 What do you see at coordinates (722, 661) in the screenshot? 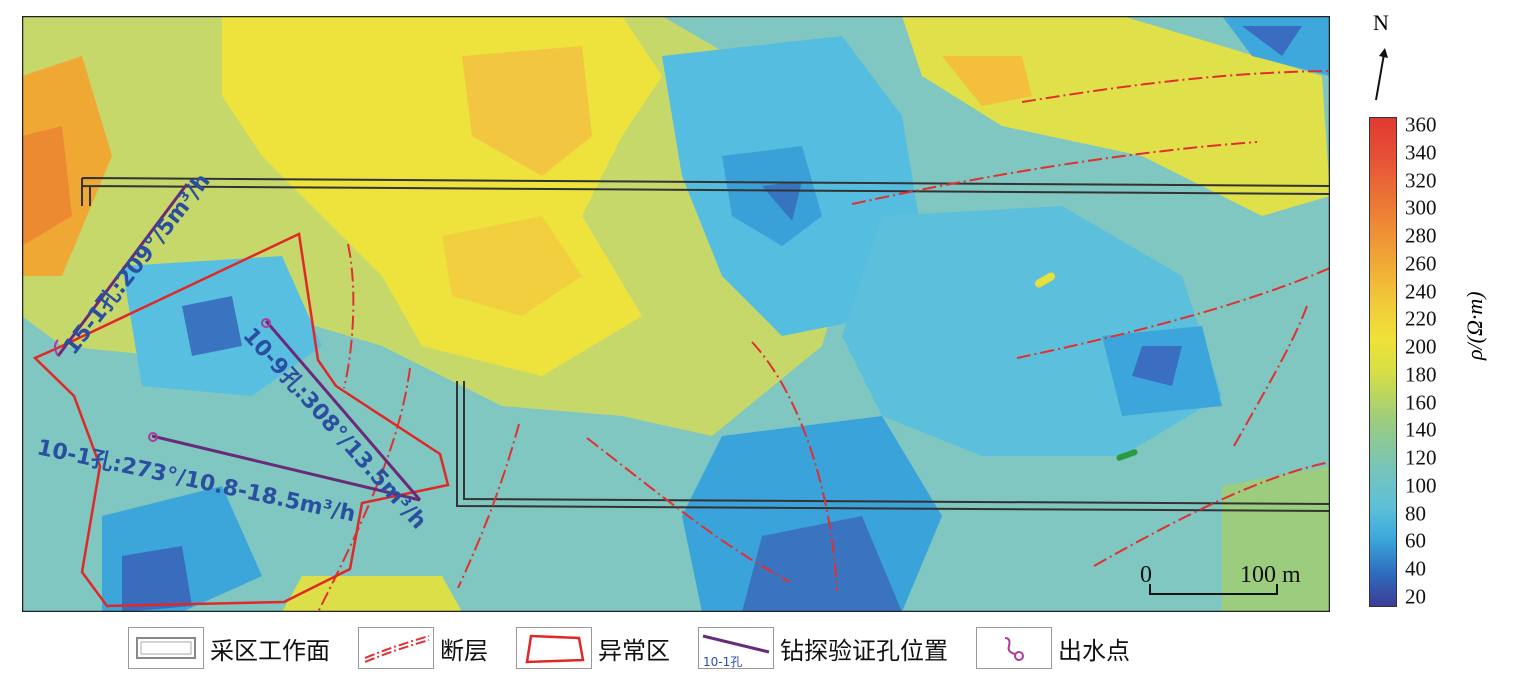
I see `borehole-sample-label: 10-1孔` at bounding box center [722, 661].